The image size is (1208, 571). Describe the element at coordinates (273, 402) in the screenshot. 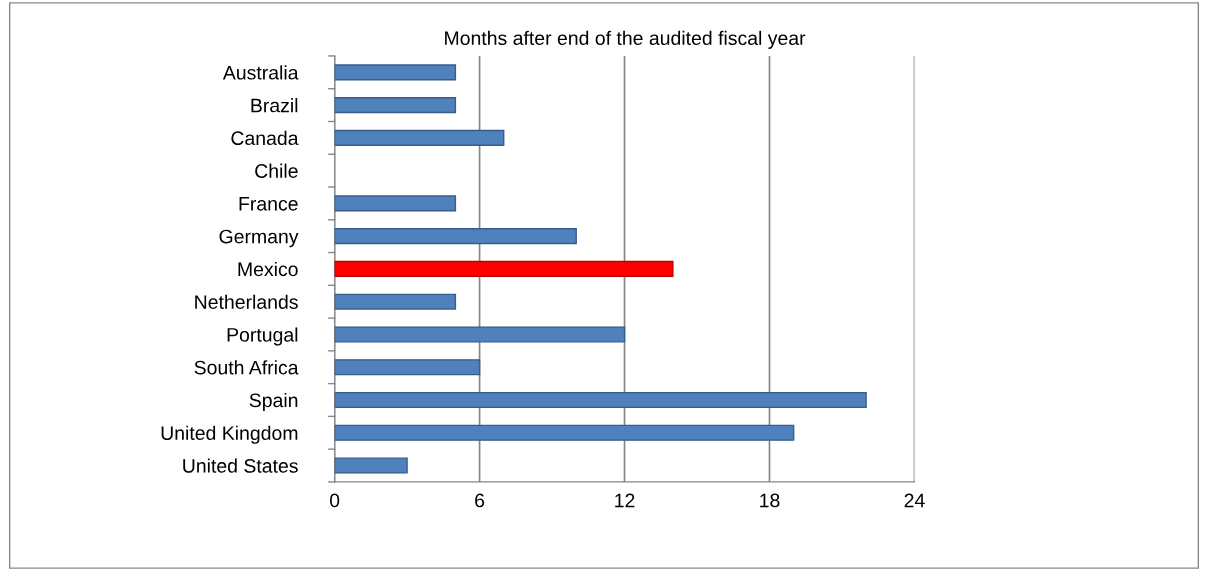

I see `y-tick-label: Spain` at that location.